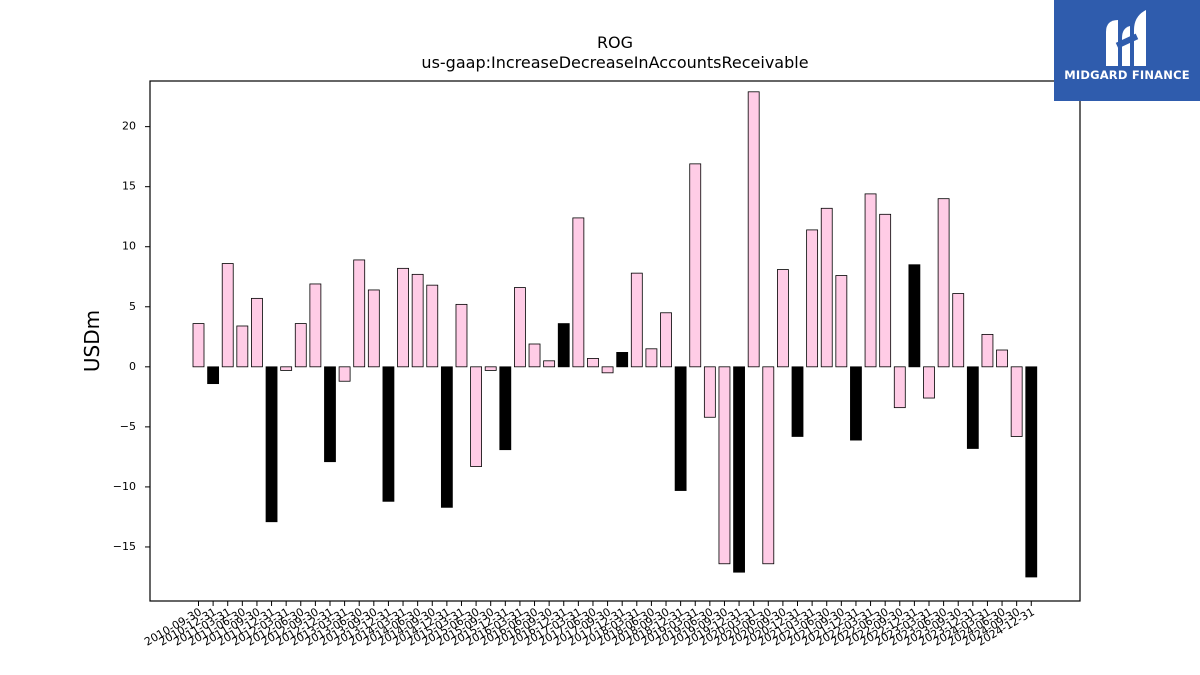 Image resolution: width=1200 pixels, height=675 pixels. What do you see at coordinates (124, 546) in the screenshot?
I see `y-tick-label: −15` at bounding box center [124, 546].